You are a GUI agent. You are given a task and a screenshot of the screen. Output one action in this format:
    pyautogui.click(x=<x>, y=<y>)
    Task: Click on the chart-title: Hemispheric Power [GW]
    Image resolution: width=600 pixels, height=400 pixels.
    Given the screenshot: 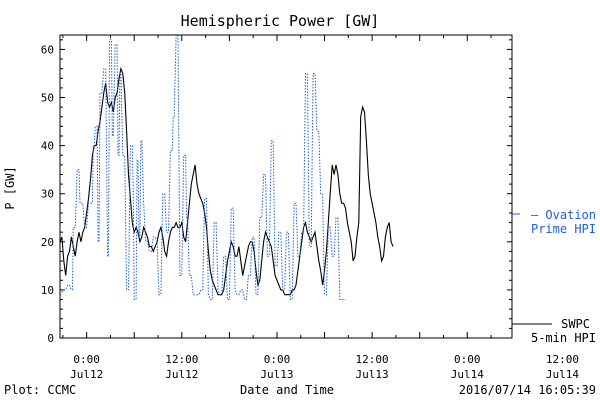 What is the action you would take?
    pyautogui.click(x=280, y=21)
    